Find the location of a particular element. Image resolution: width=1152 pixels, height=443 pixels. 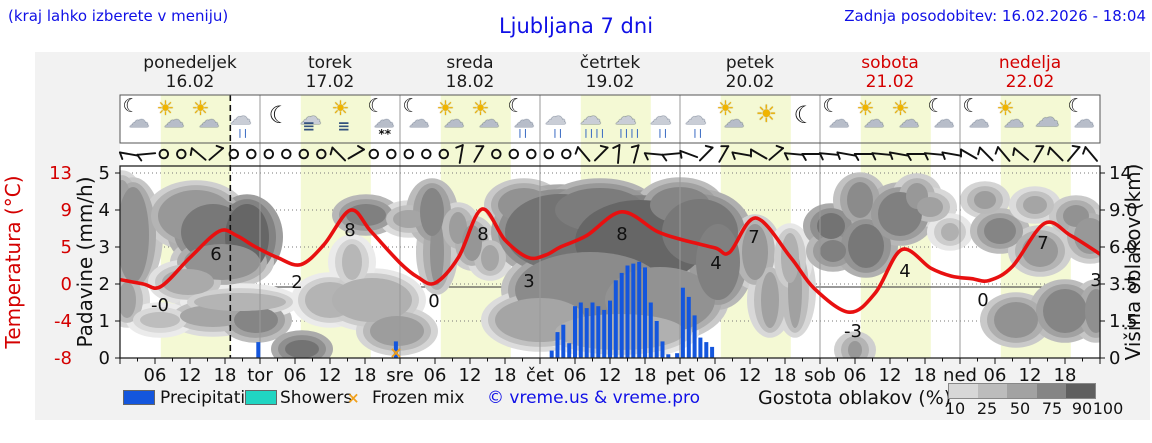

precip-axis-title: Padavine (mm/h) is located at coordinates (85, 261).